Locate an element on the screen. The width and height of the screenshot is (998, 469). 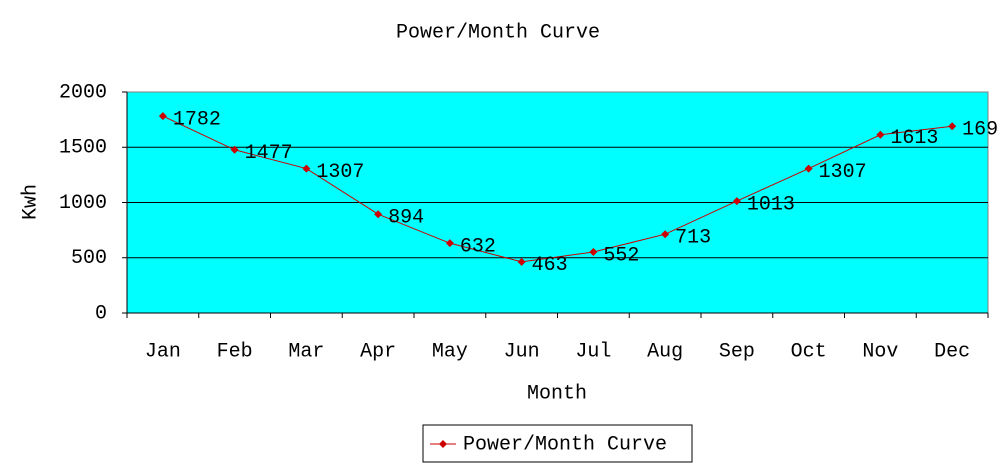
data-label: 463 is located at coordinates (550, 265).